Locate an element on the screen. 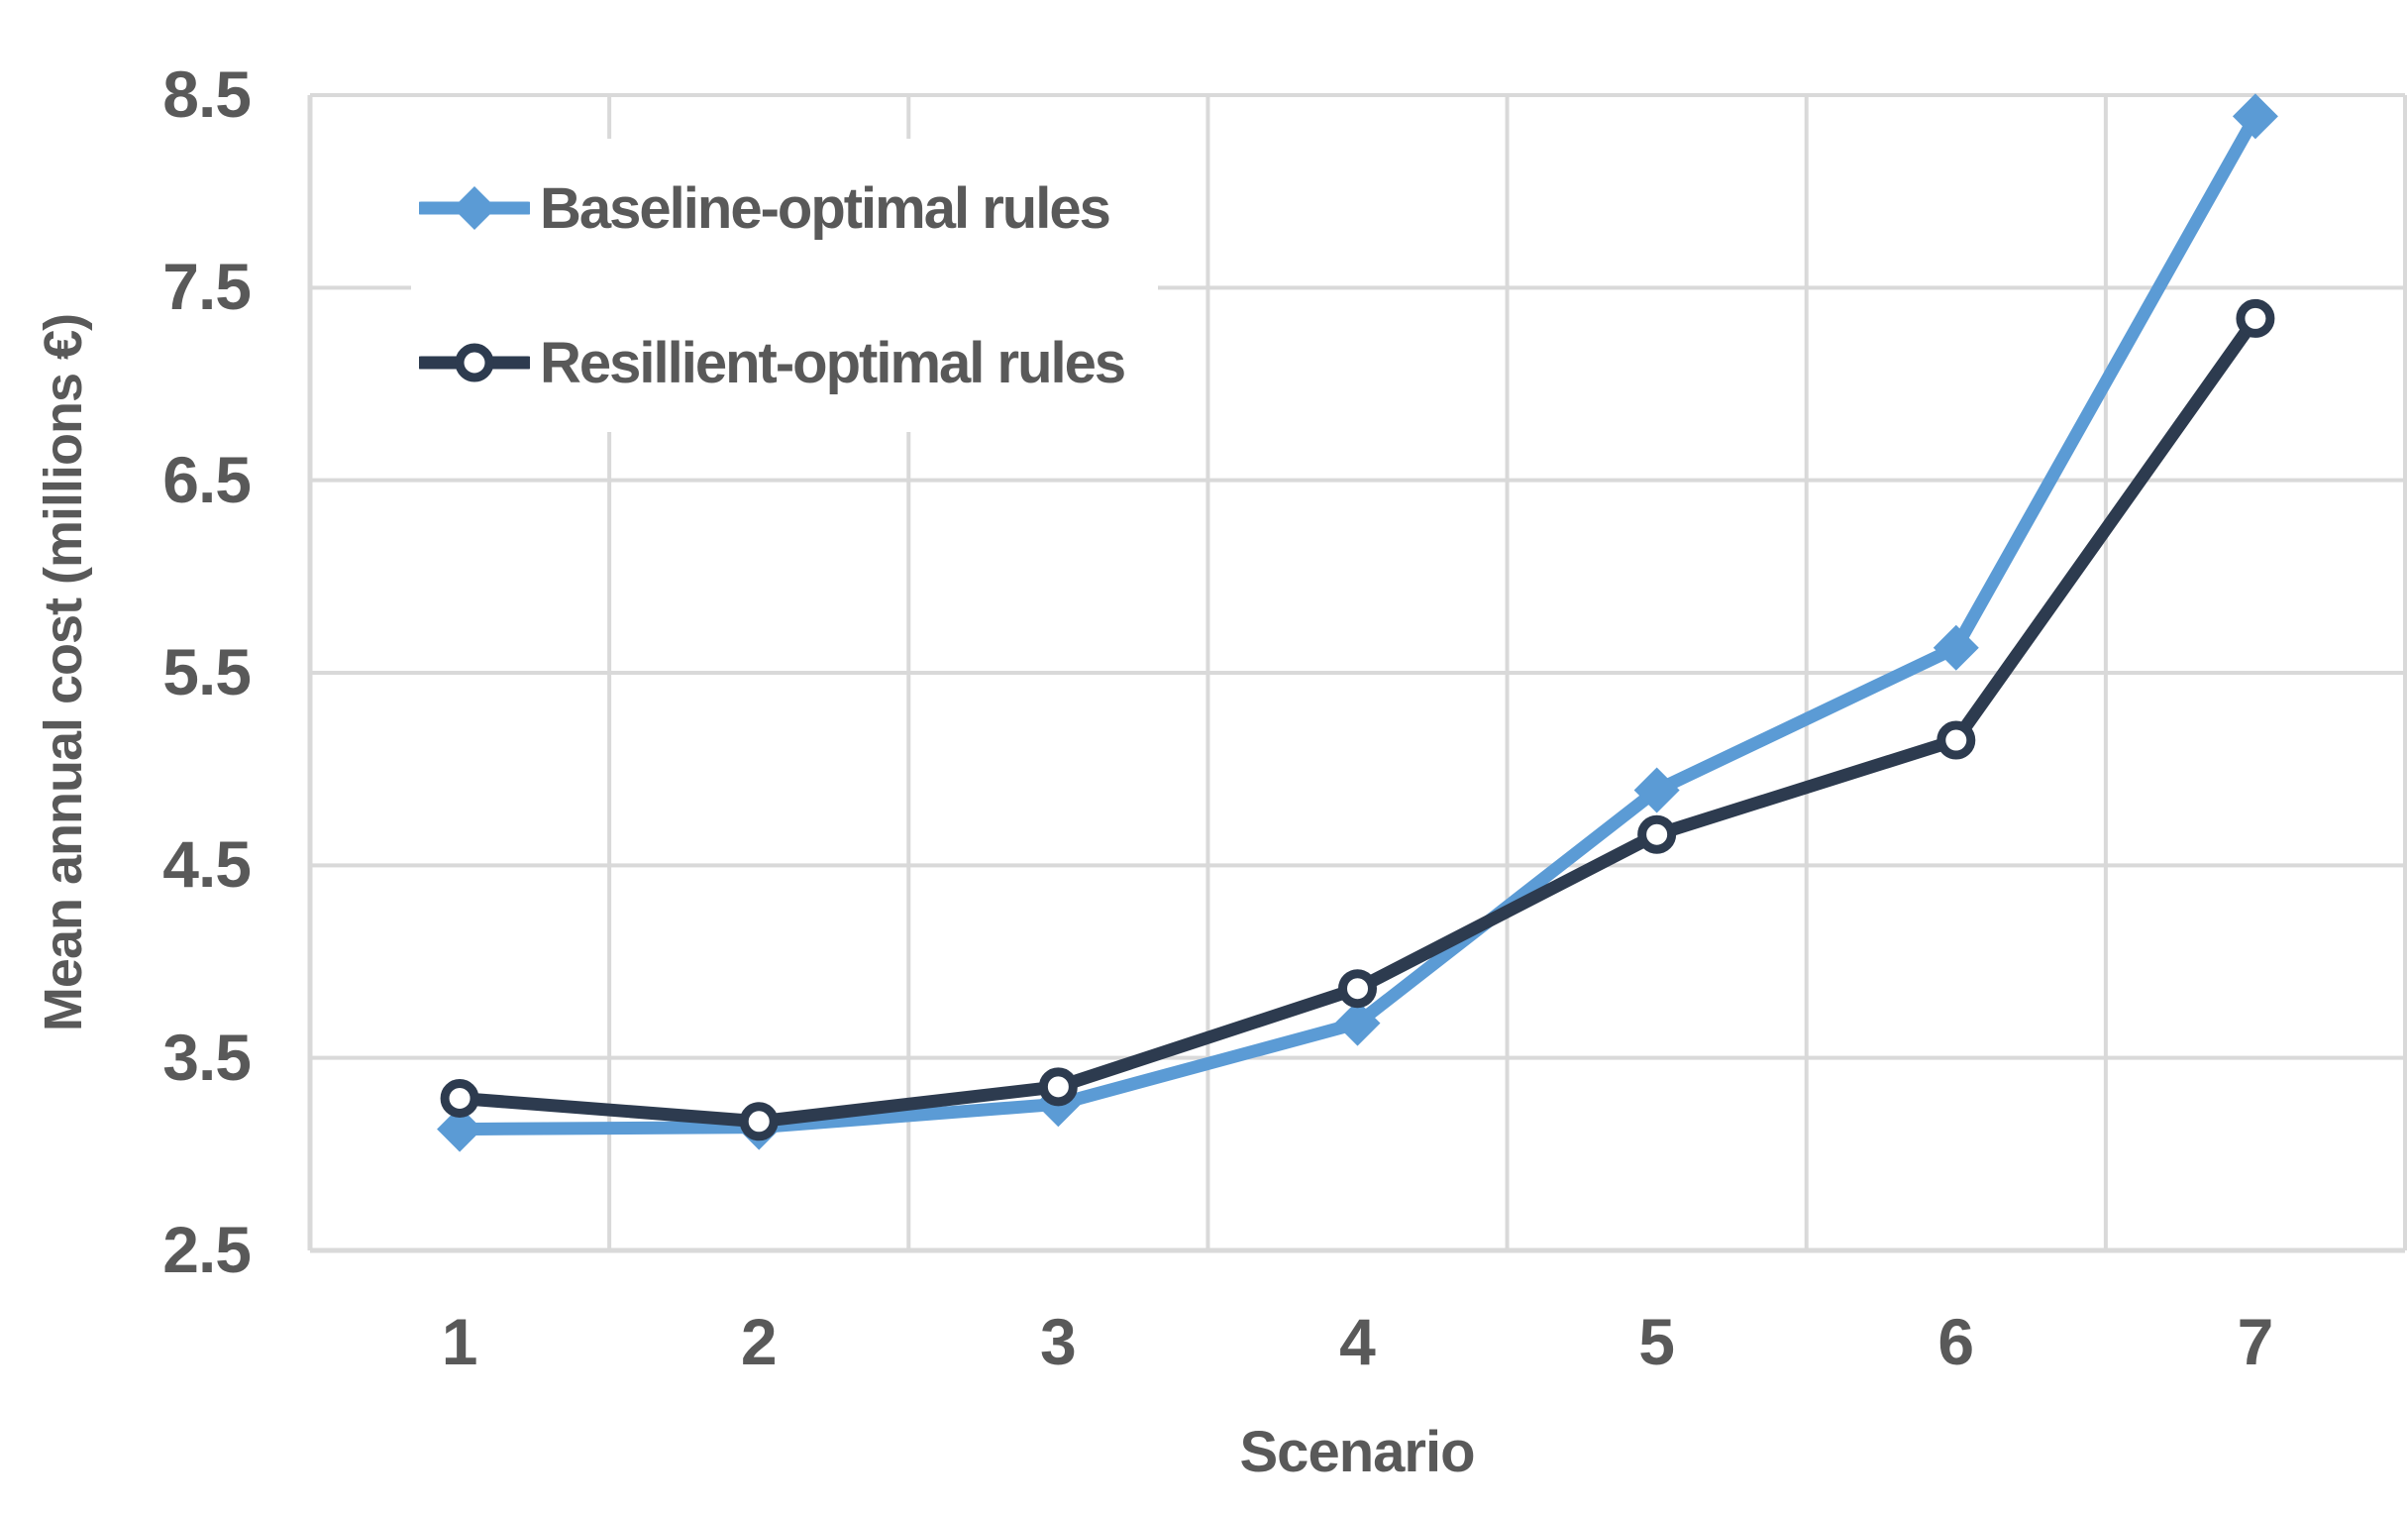  legend-label-baseline: Baseline-optimal rules is located at coordinates (825, 208).